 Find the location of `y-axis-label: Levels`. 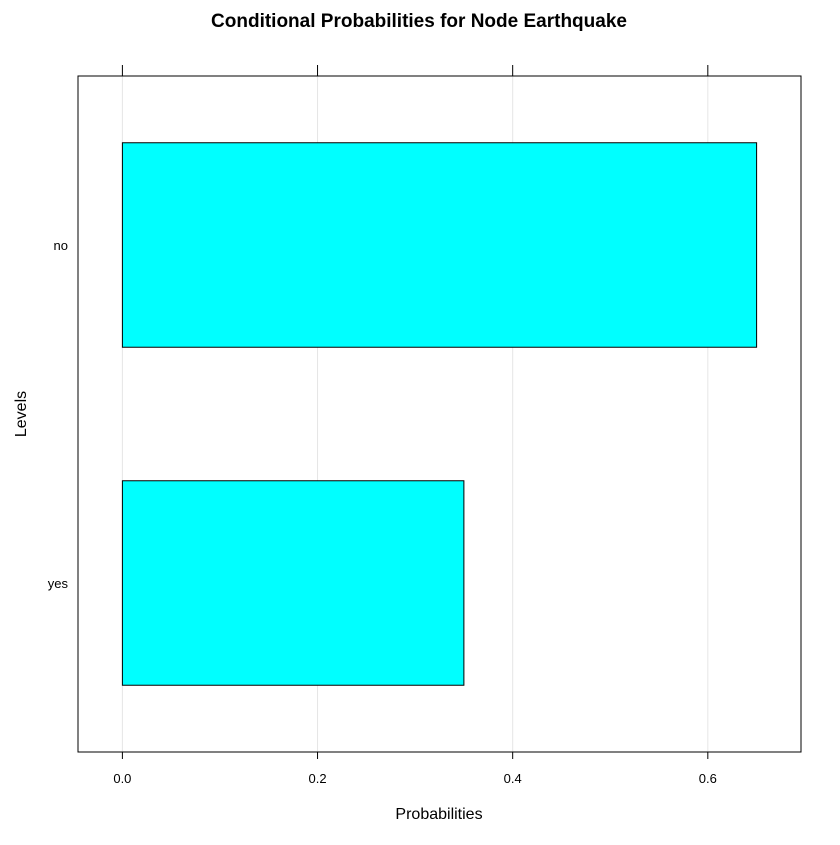

y-axis-label: Levels is located at coordinates (21, 414).